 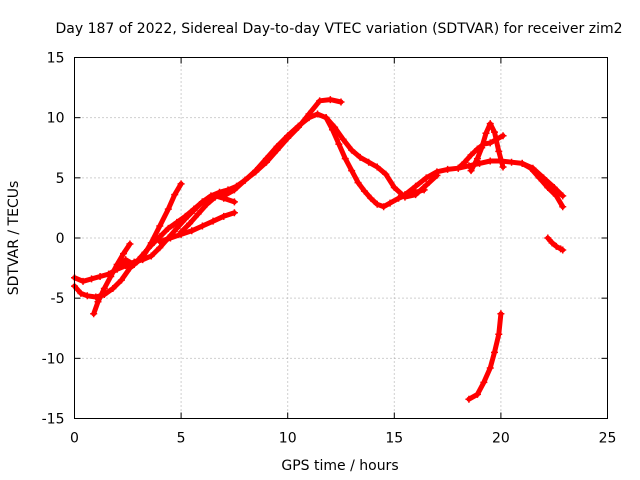 I want to click on x-tick-label: 15, so click(x=394, y=439).